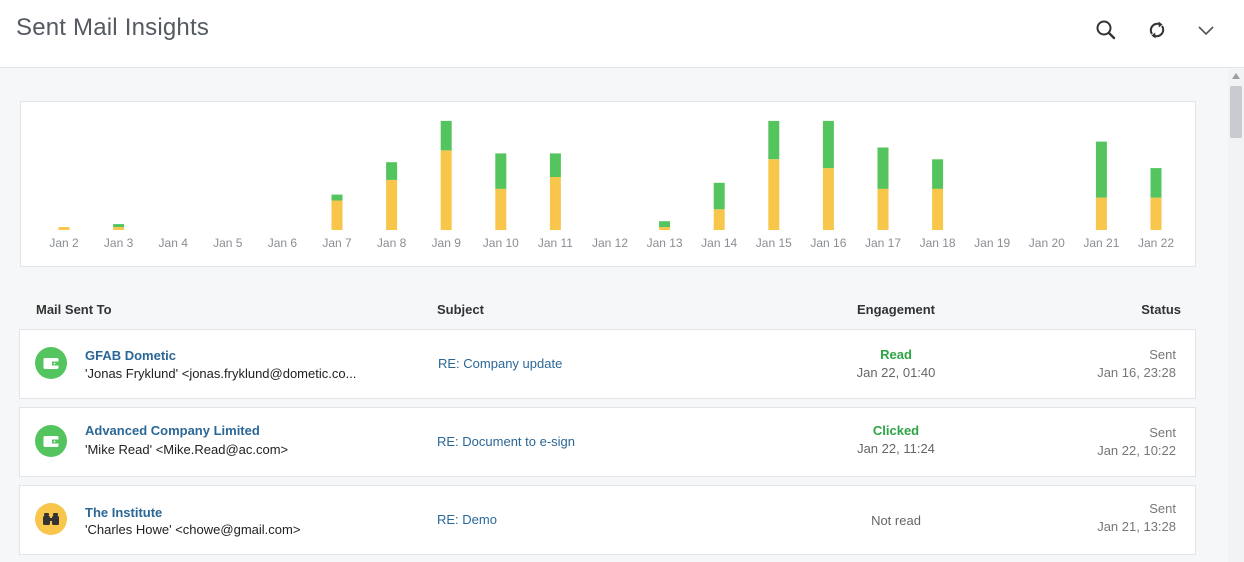 This screenshot has width=1244, height=562. I want to click on bar-jan-8-engaged, so click(392, 171).